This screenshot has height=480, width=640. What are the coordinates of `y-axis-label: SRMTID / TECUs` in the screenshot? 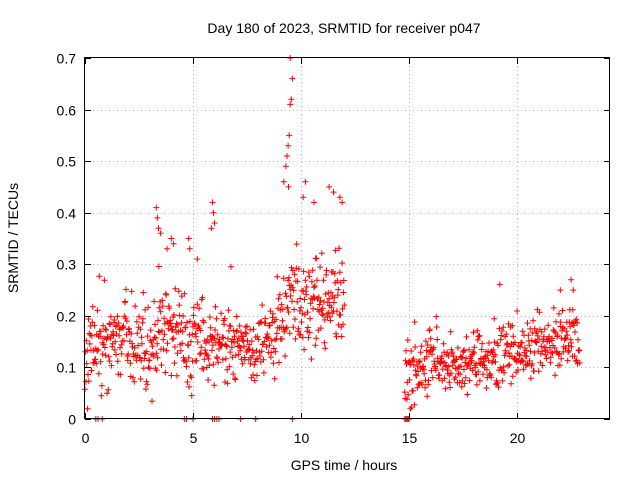 It's located at (13, 238).